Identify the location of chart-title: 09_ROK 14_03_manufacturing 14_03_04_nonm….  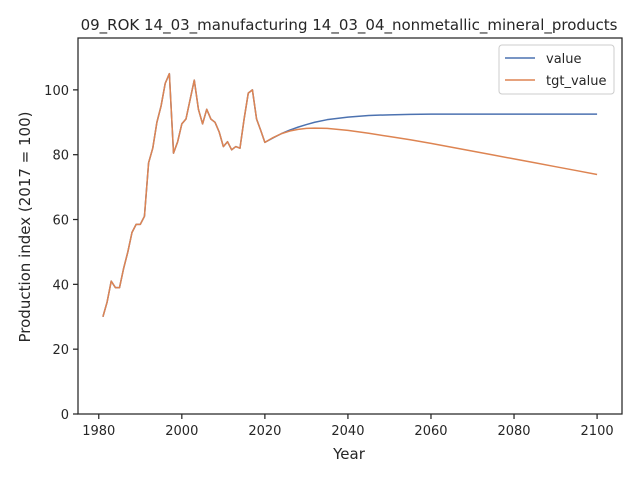
(349, 25).